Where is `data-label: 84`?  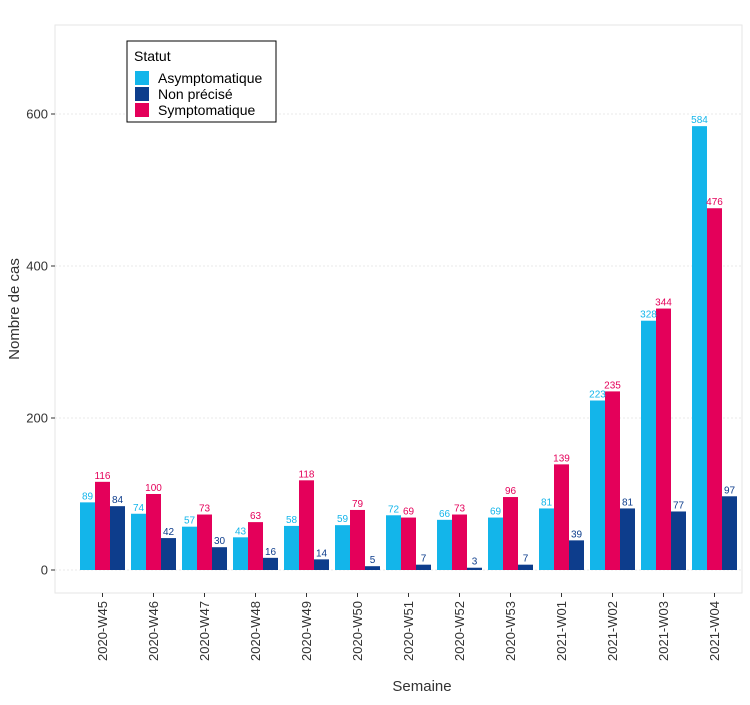 data-label: 84 is located at coordinates (118, 500).